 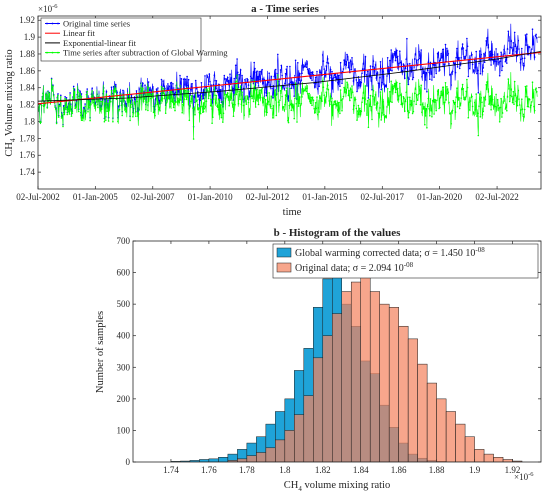 I want to click on chart-a-x-tick-label: 01-Jan-2015, so click(x=324, y=197).